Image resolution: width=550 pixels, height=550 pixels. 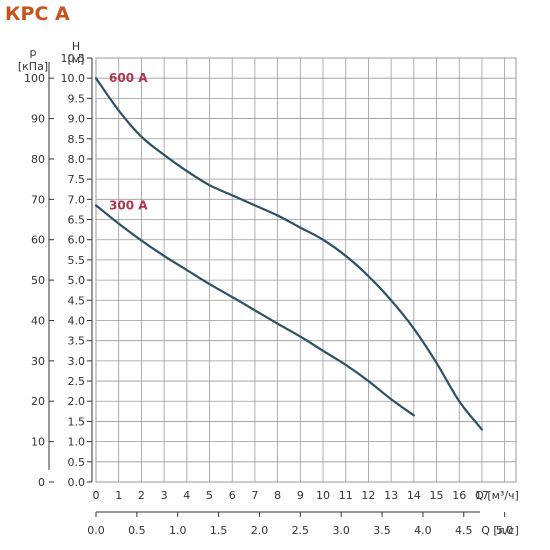 What do you see at coordinates (77, 341) in the screenshot?
I see `h-axis-tick-label: 3.5` at bounding box center [77, 341].